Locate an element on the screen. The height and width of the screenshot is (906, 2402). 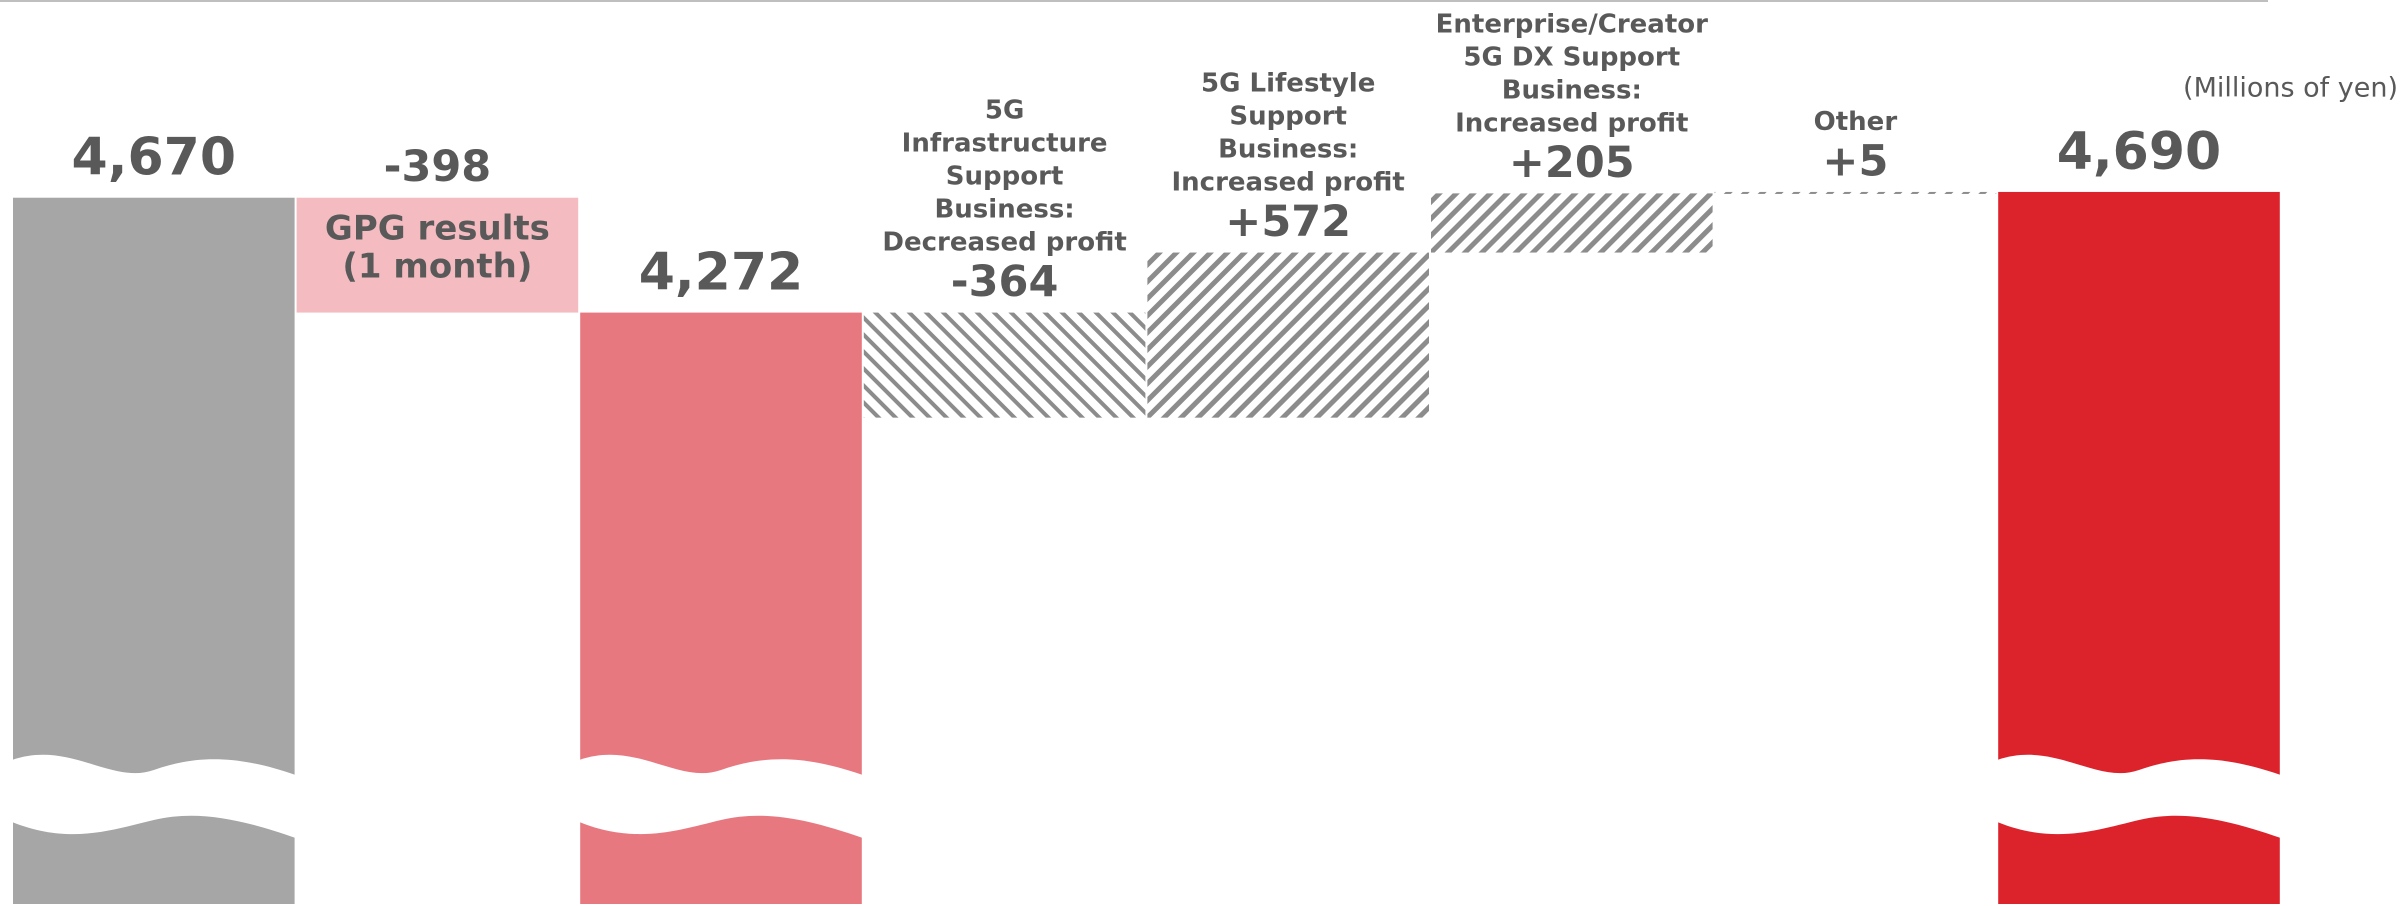
value-label: +205 is located at coordinates (1572, 163).